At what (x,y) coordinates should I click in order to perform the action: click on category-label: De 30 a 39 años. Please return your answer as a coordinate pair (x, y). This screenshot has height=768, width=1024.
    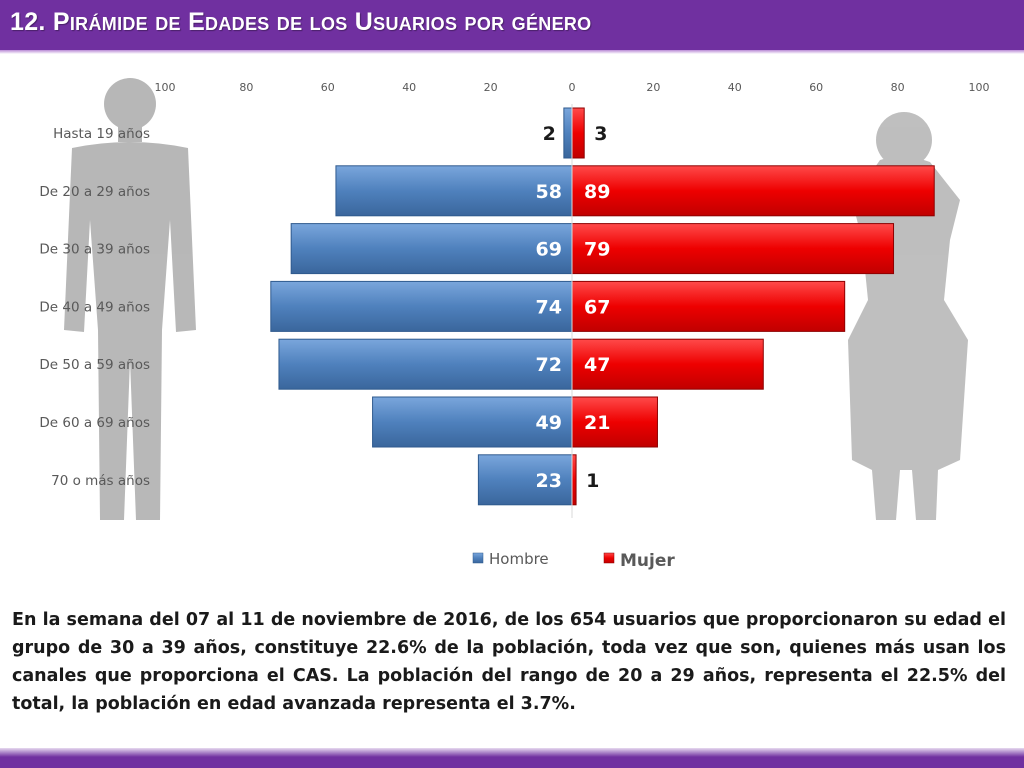
    Looking at the image, I should click on (94, 250).